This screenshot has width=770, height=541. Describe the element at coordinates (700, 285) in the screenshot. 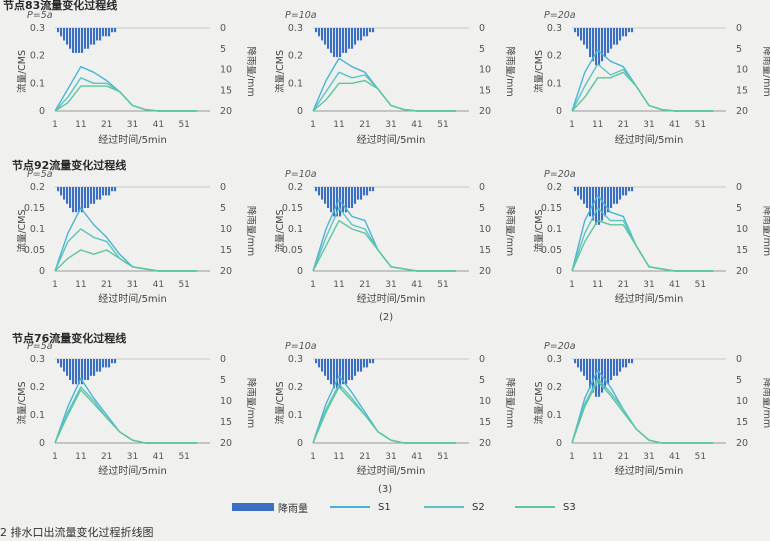

I see `x-tick-label: 51` at that location.